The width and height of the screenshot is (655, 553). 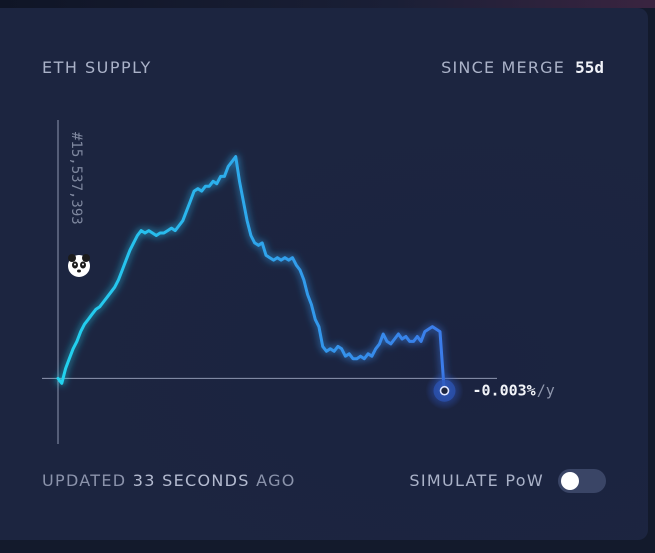 What do you see at coordinates (504, 391) in the screenshot?
I see `supply-rate-value: -0.003%` at bounding box center [504, 391].